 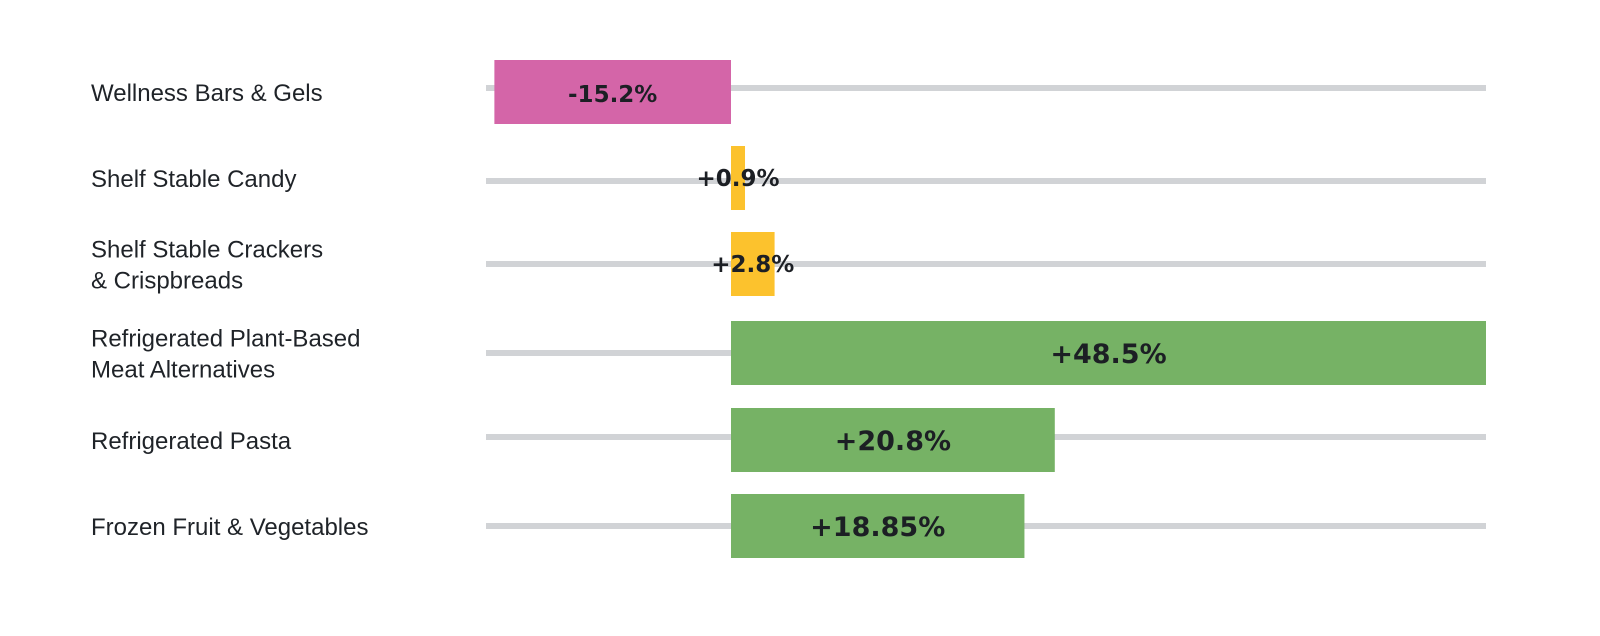 I want to click on data-label: +20.8%, so click(x=893, y=441).